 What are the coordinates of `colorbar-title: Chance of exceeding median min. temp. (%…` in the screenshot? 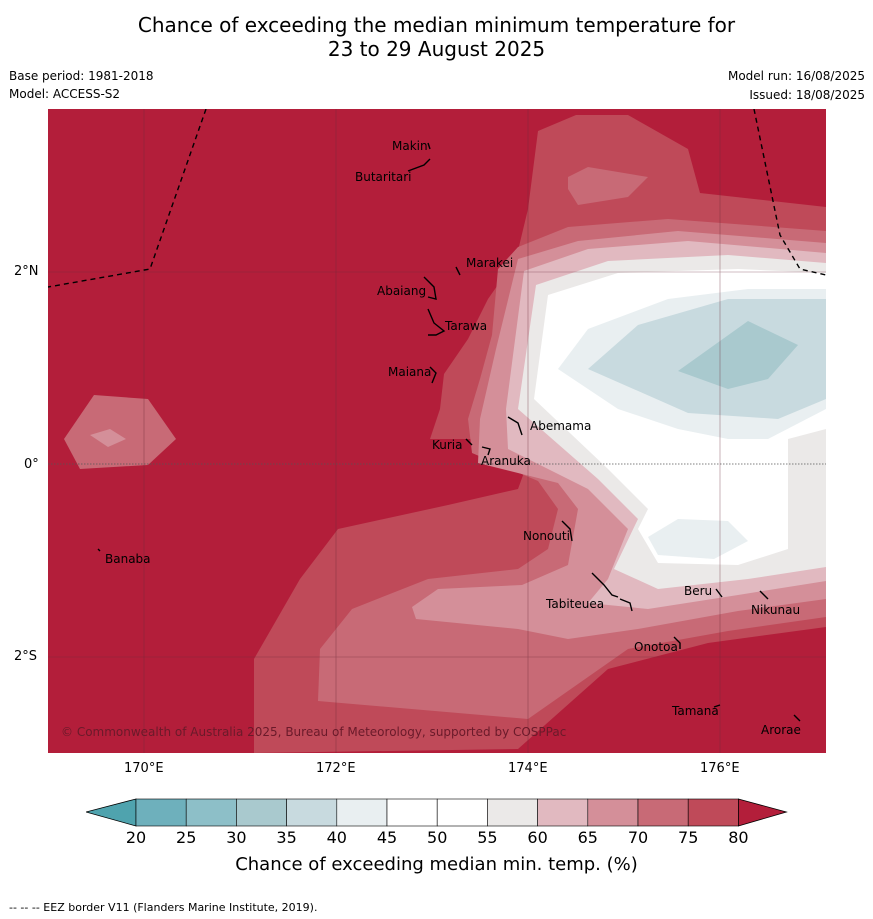 It's located at (436, 864).